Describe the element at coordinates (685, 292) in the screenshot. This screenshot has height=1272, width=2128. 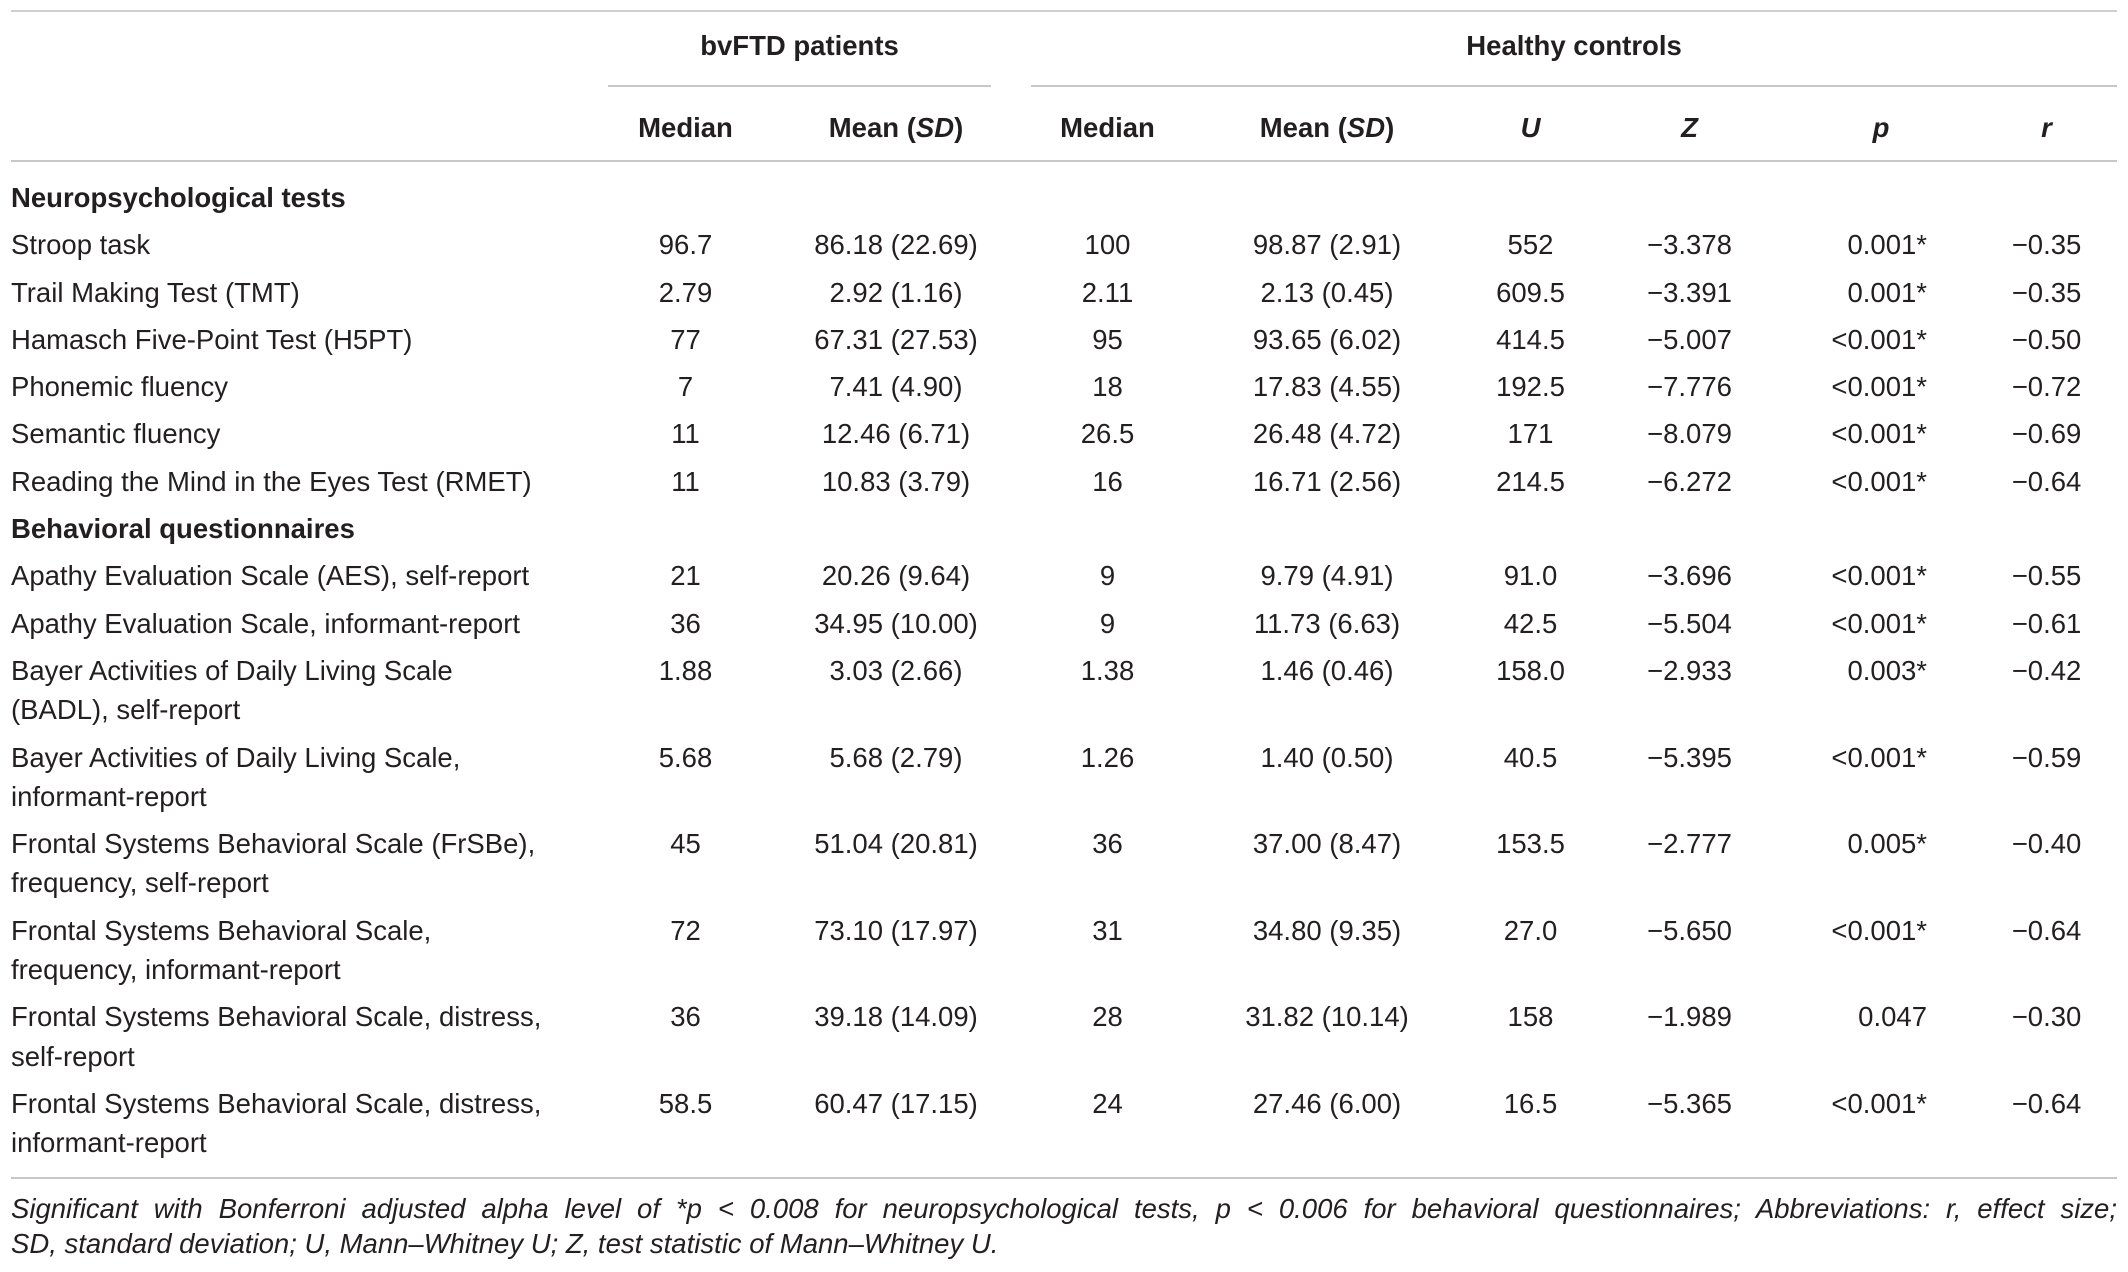
I see `cell-bvftd-median: 2.79` at that location.